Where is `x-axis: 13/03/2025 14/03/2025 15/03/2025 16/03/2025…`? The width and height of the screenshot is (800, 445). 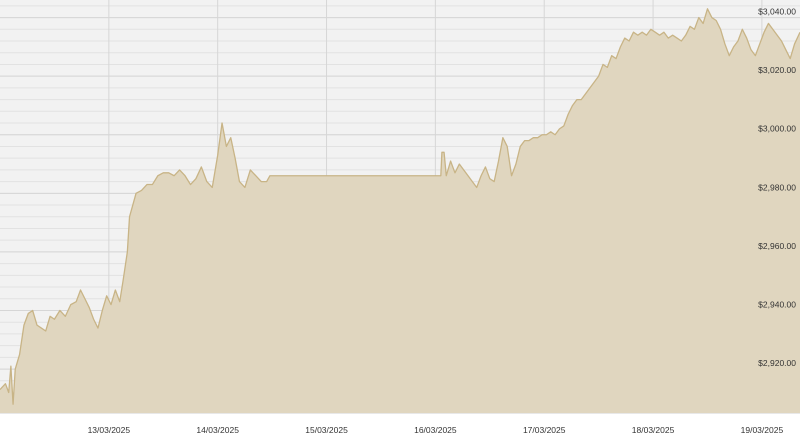
x-axis: 13/03/2025 14/03/2025 15/03/2025 16/03/2025… is located at coordinates (436, 430).